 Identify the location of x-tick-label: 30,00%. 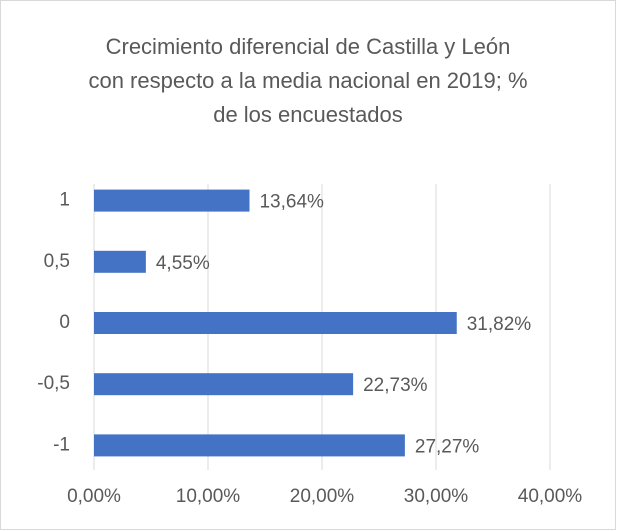
(436, 496).